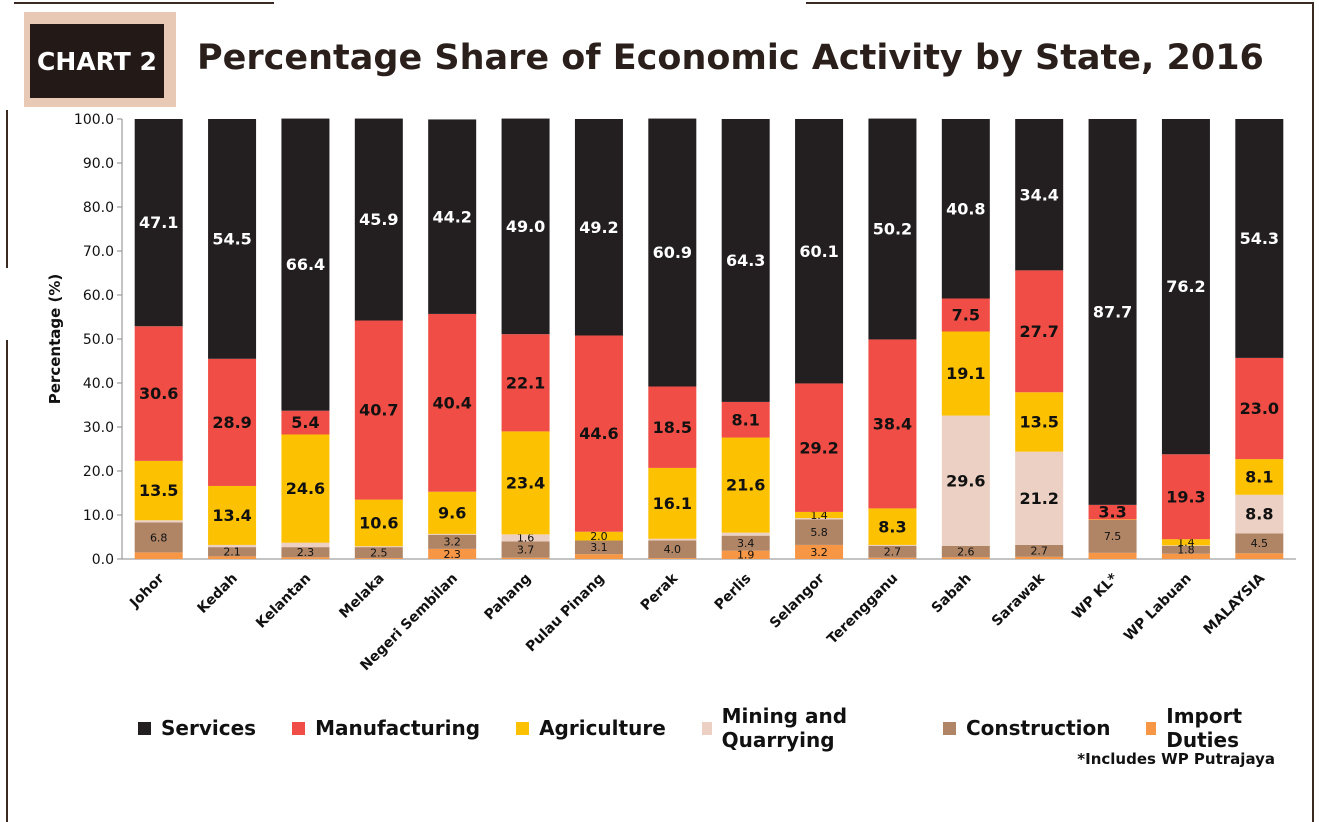 Image resolution: width=1319 pixels, height=822 pixels. Describe the element at coordinates (7, 189) in the screenshot. I see `frame-line-left-upper` at that location.